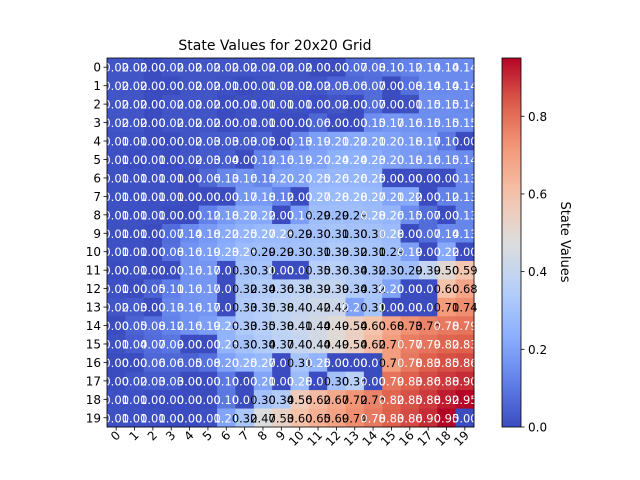 The width and height of the screenshot is (640, 480). I want to click on heatmap-cell-r1-c15, so click(391, 86).